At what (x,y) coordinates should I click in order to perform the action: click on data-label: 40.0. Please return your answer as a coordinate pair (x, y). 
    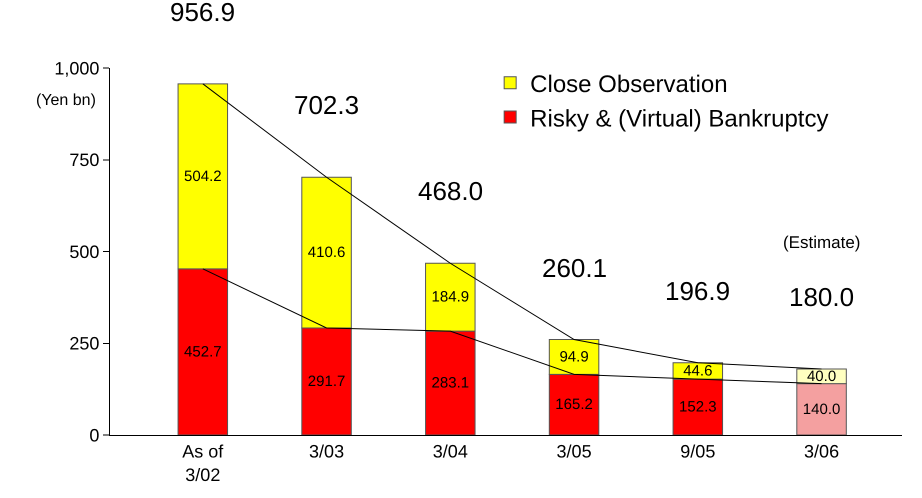
    Looking at the image, I should click on (821, 376).